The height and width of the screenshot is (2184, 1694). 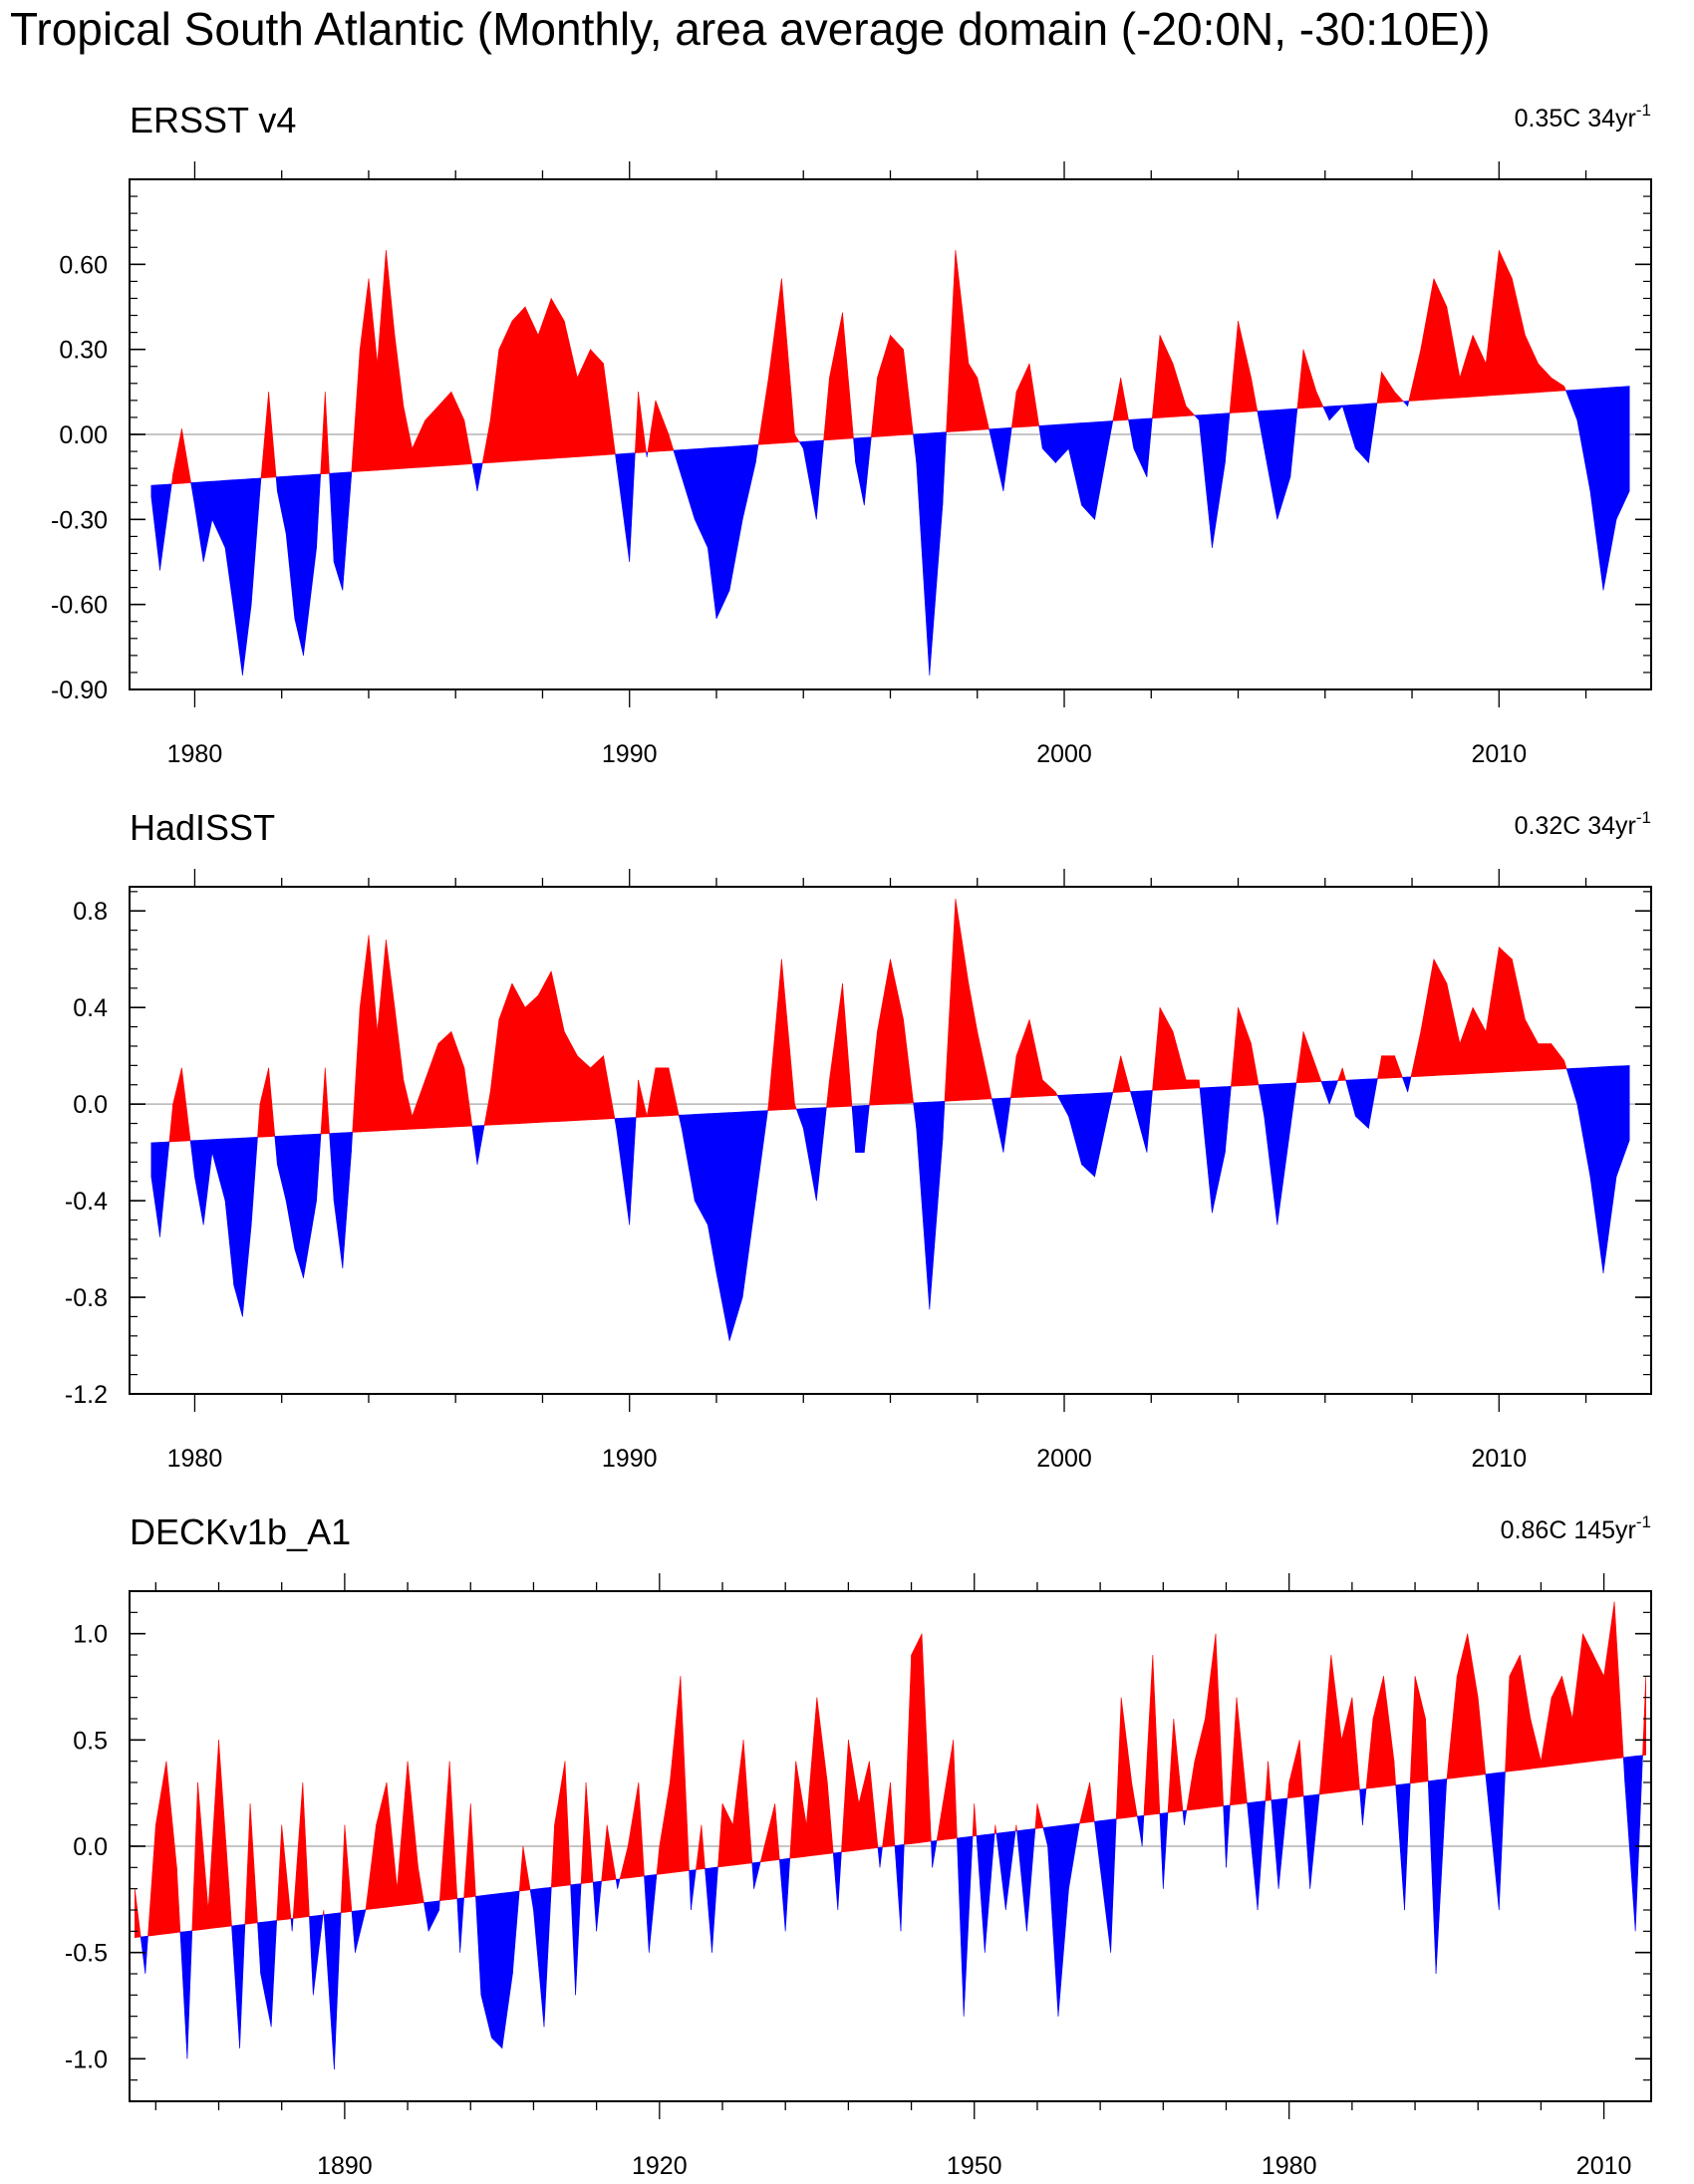 What do you see at coordinates (83, 351) in the screenshot?
I see `y-tick-label: 0.30` at bounding box center [83, 351].